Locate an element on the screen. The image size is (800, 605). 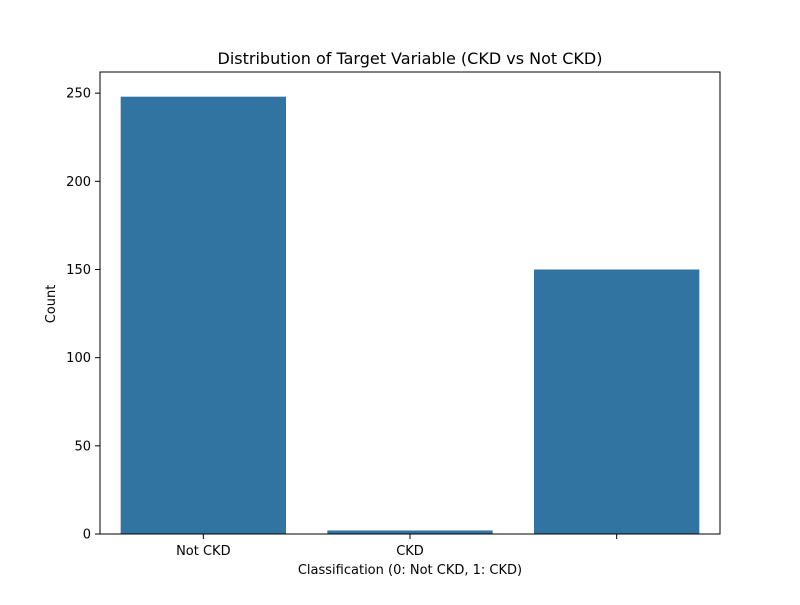
y-axis-label: Count is located at coordinates (51, 304).